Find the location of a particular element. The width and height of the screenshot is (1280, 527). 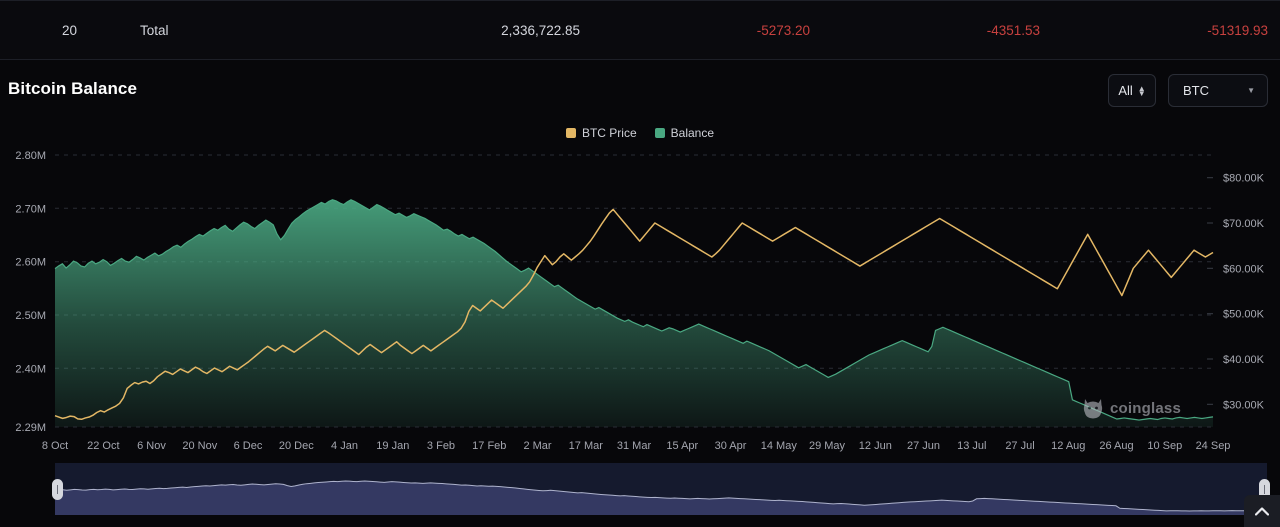

chart-brush is located at coordinates (640, 489).